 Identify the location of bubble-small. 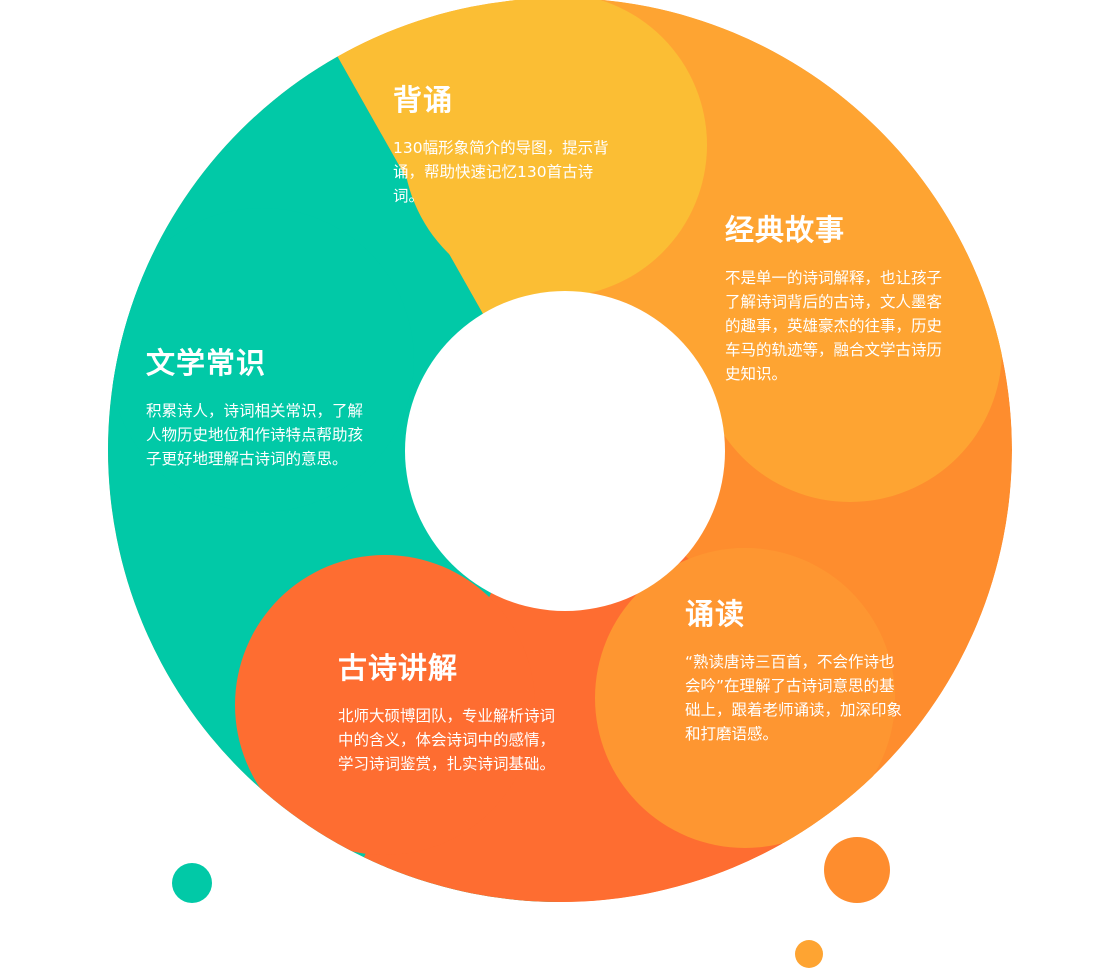
(809, 954).